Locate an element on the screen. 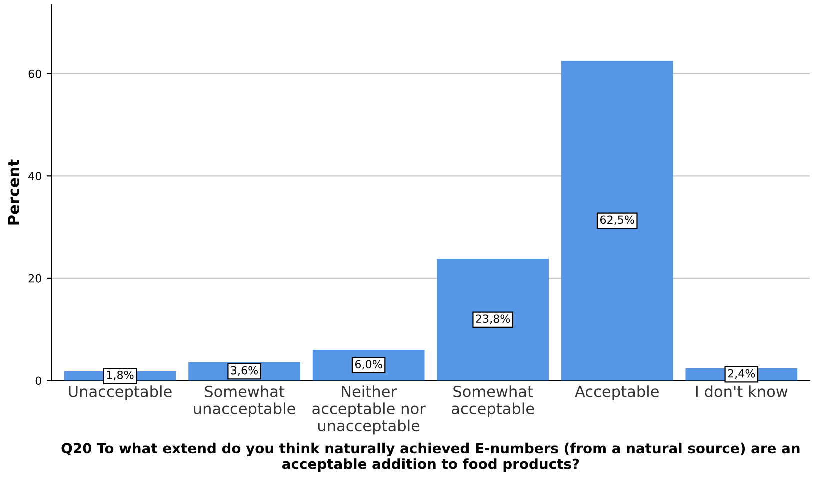 This screenshot has width=824, height=485. data-label: 2,4% is located at coordinates (742, 374).